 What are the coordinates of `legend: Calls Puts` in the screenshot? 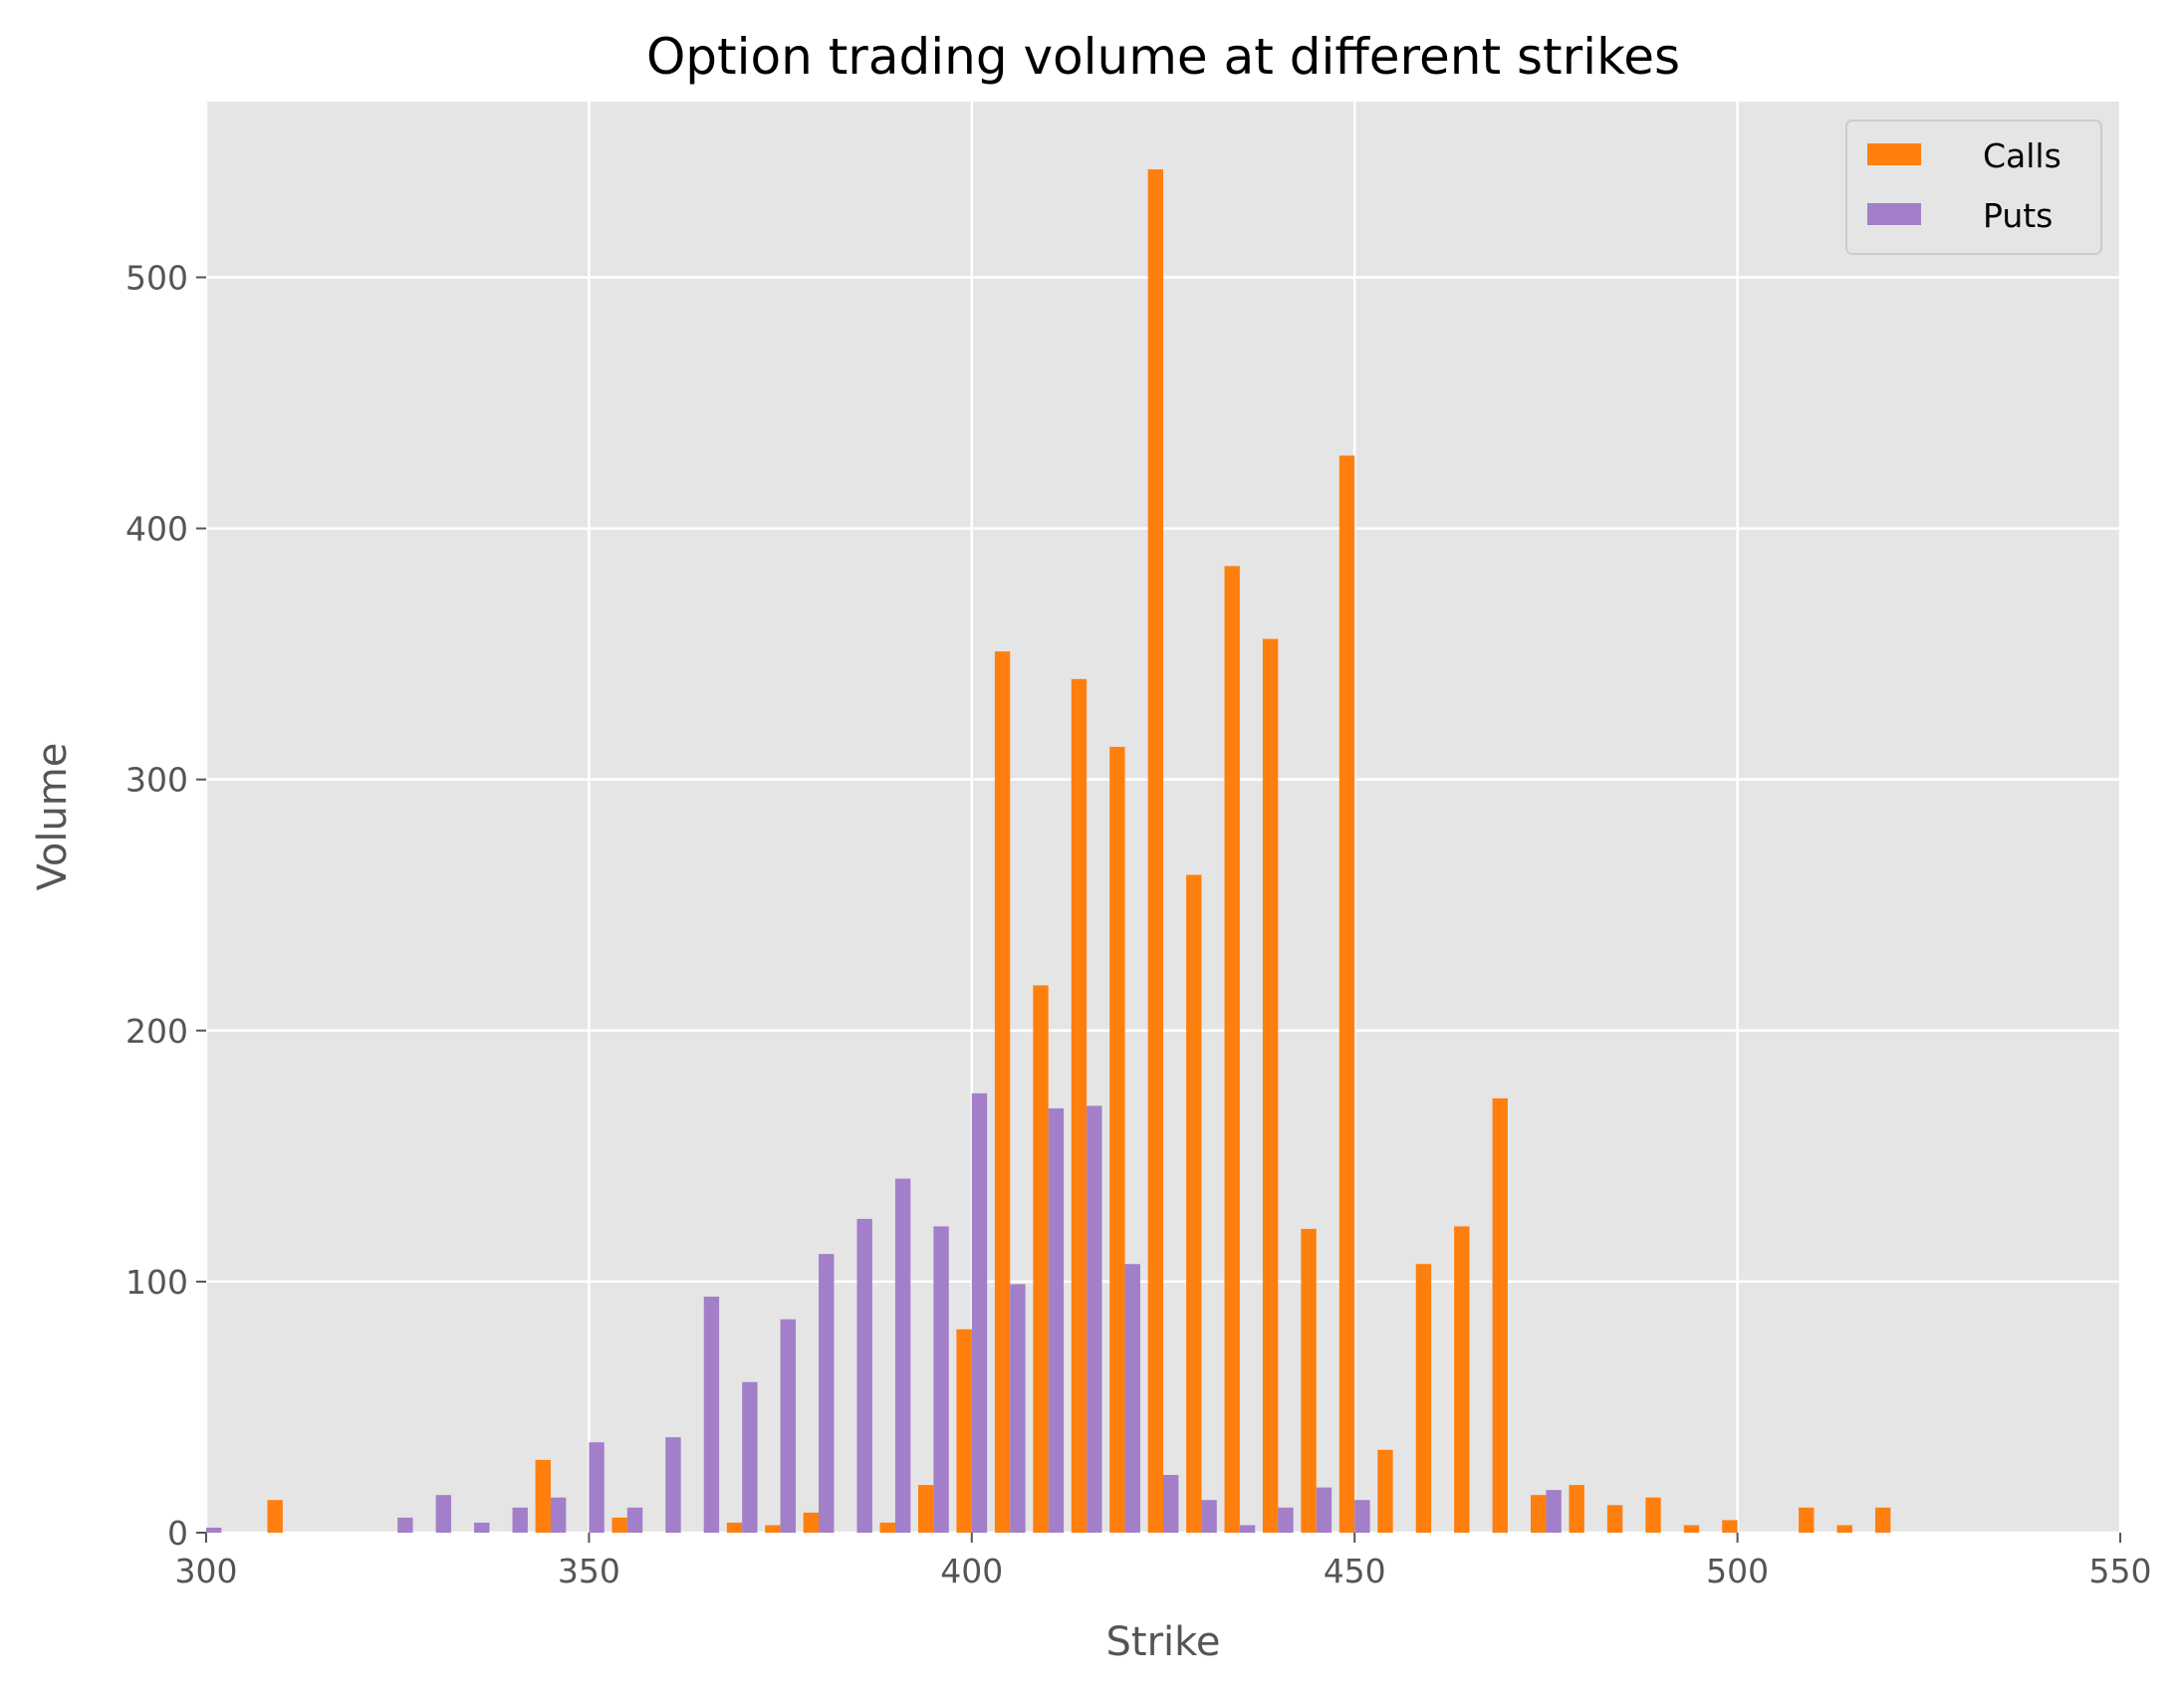 It's located at (1973, 188).